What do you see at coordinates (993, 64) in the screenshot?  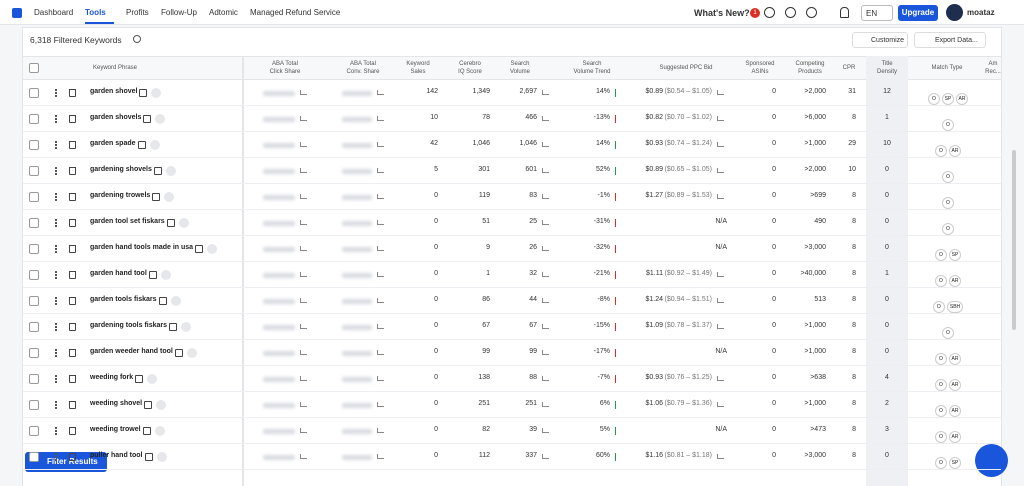 I see `column-header: Am` at bounding box center [993, 64].